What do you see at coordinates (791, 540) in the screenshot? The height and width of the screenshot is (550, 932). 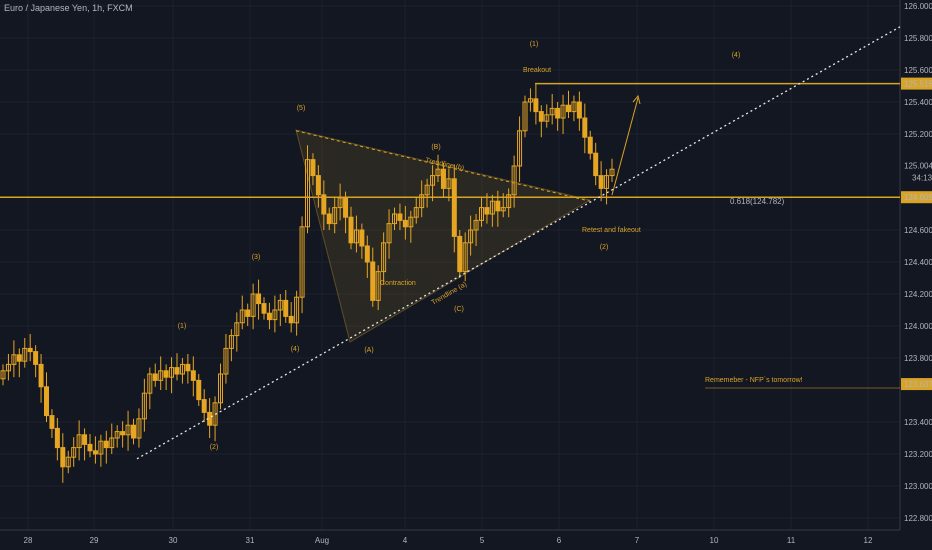 I see `x-tick-label: 11` at bounding box center [791, 540].